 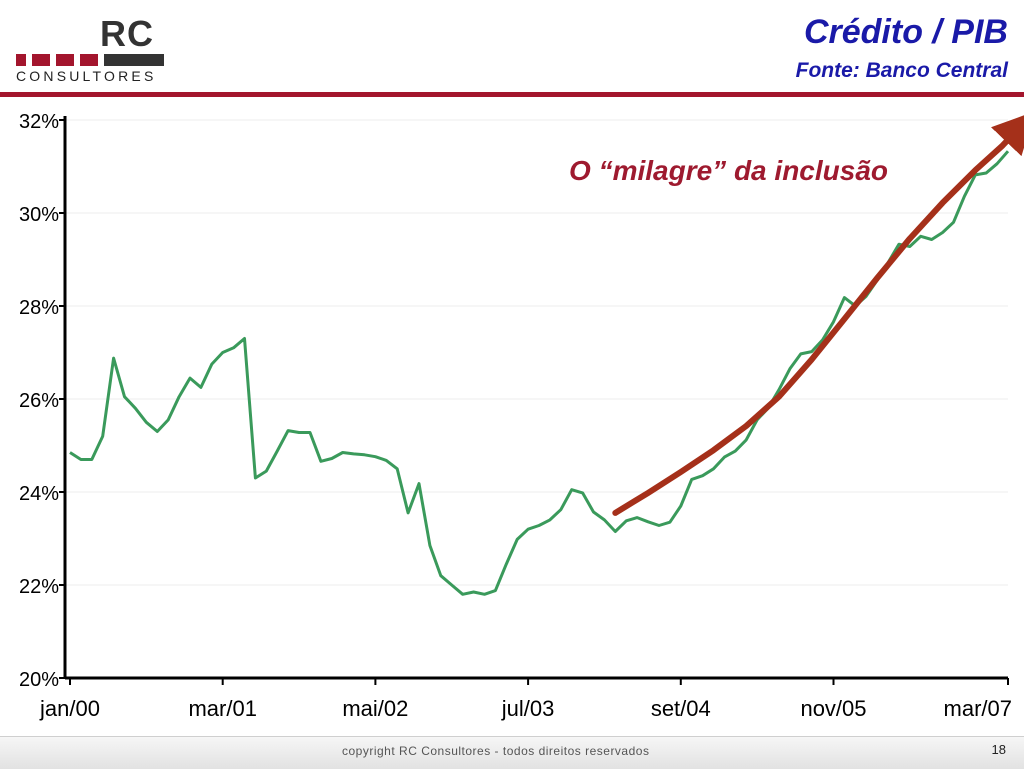 What do you see at coordinates (69, 708) in the screenshot?
I see `x-tick-label: jan/00` at bounding box center [69, 708].